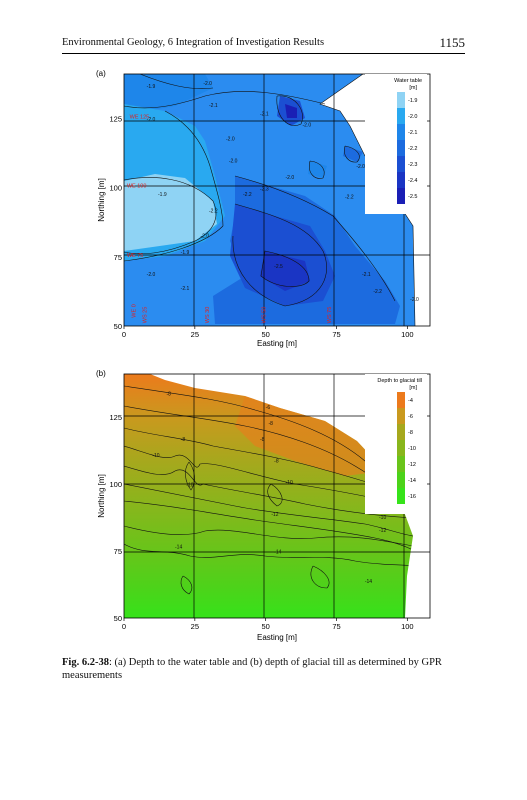 This screenshot has width=527, height=800. What do you see at coordinates (265, 315) in the screenshot?
I see `well-label: WS 50` at bounding box center [265, 315].